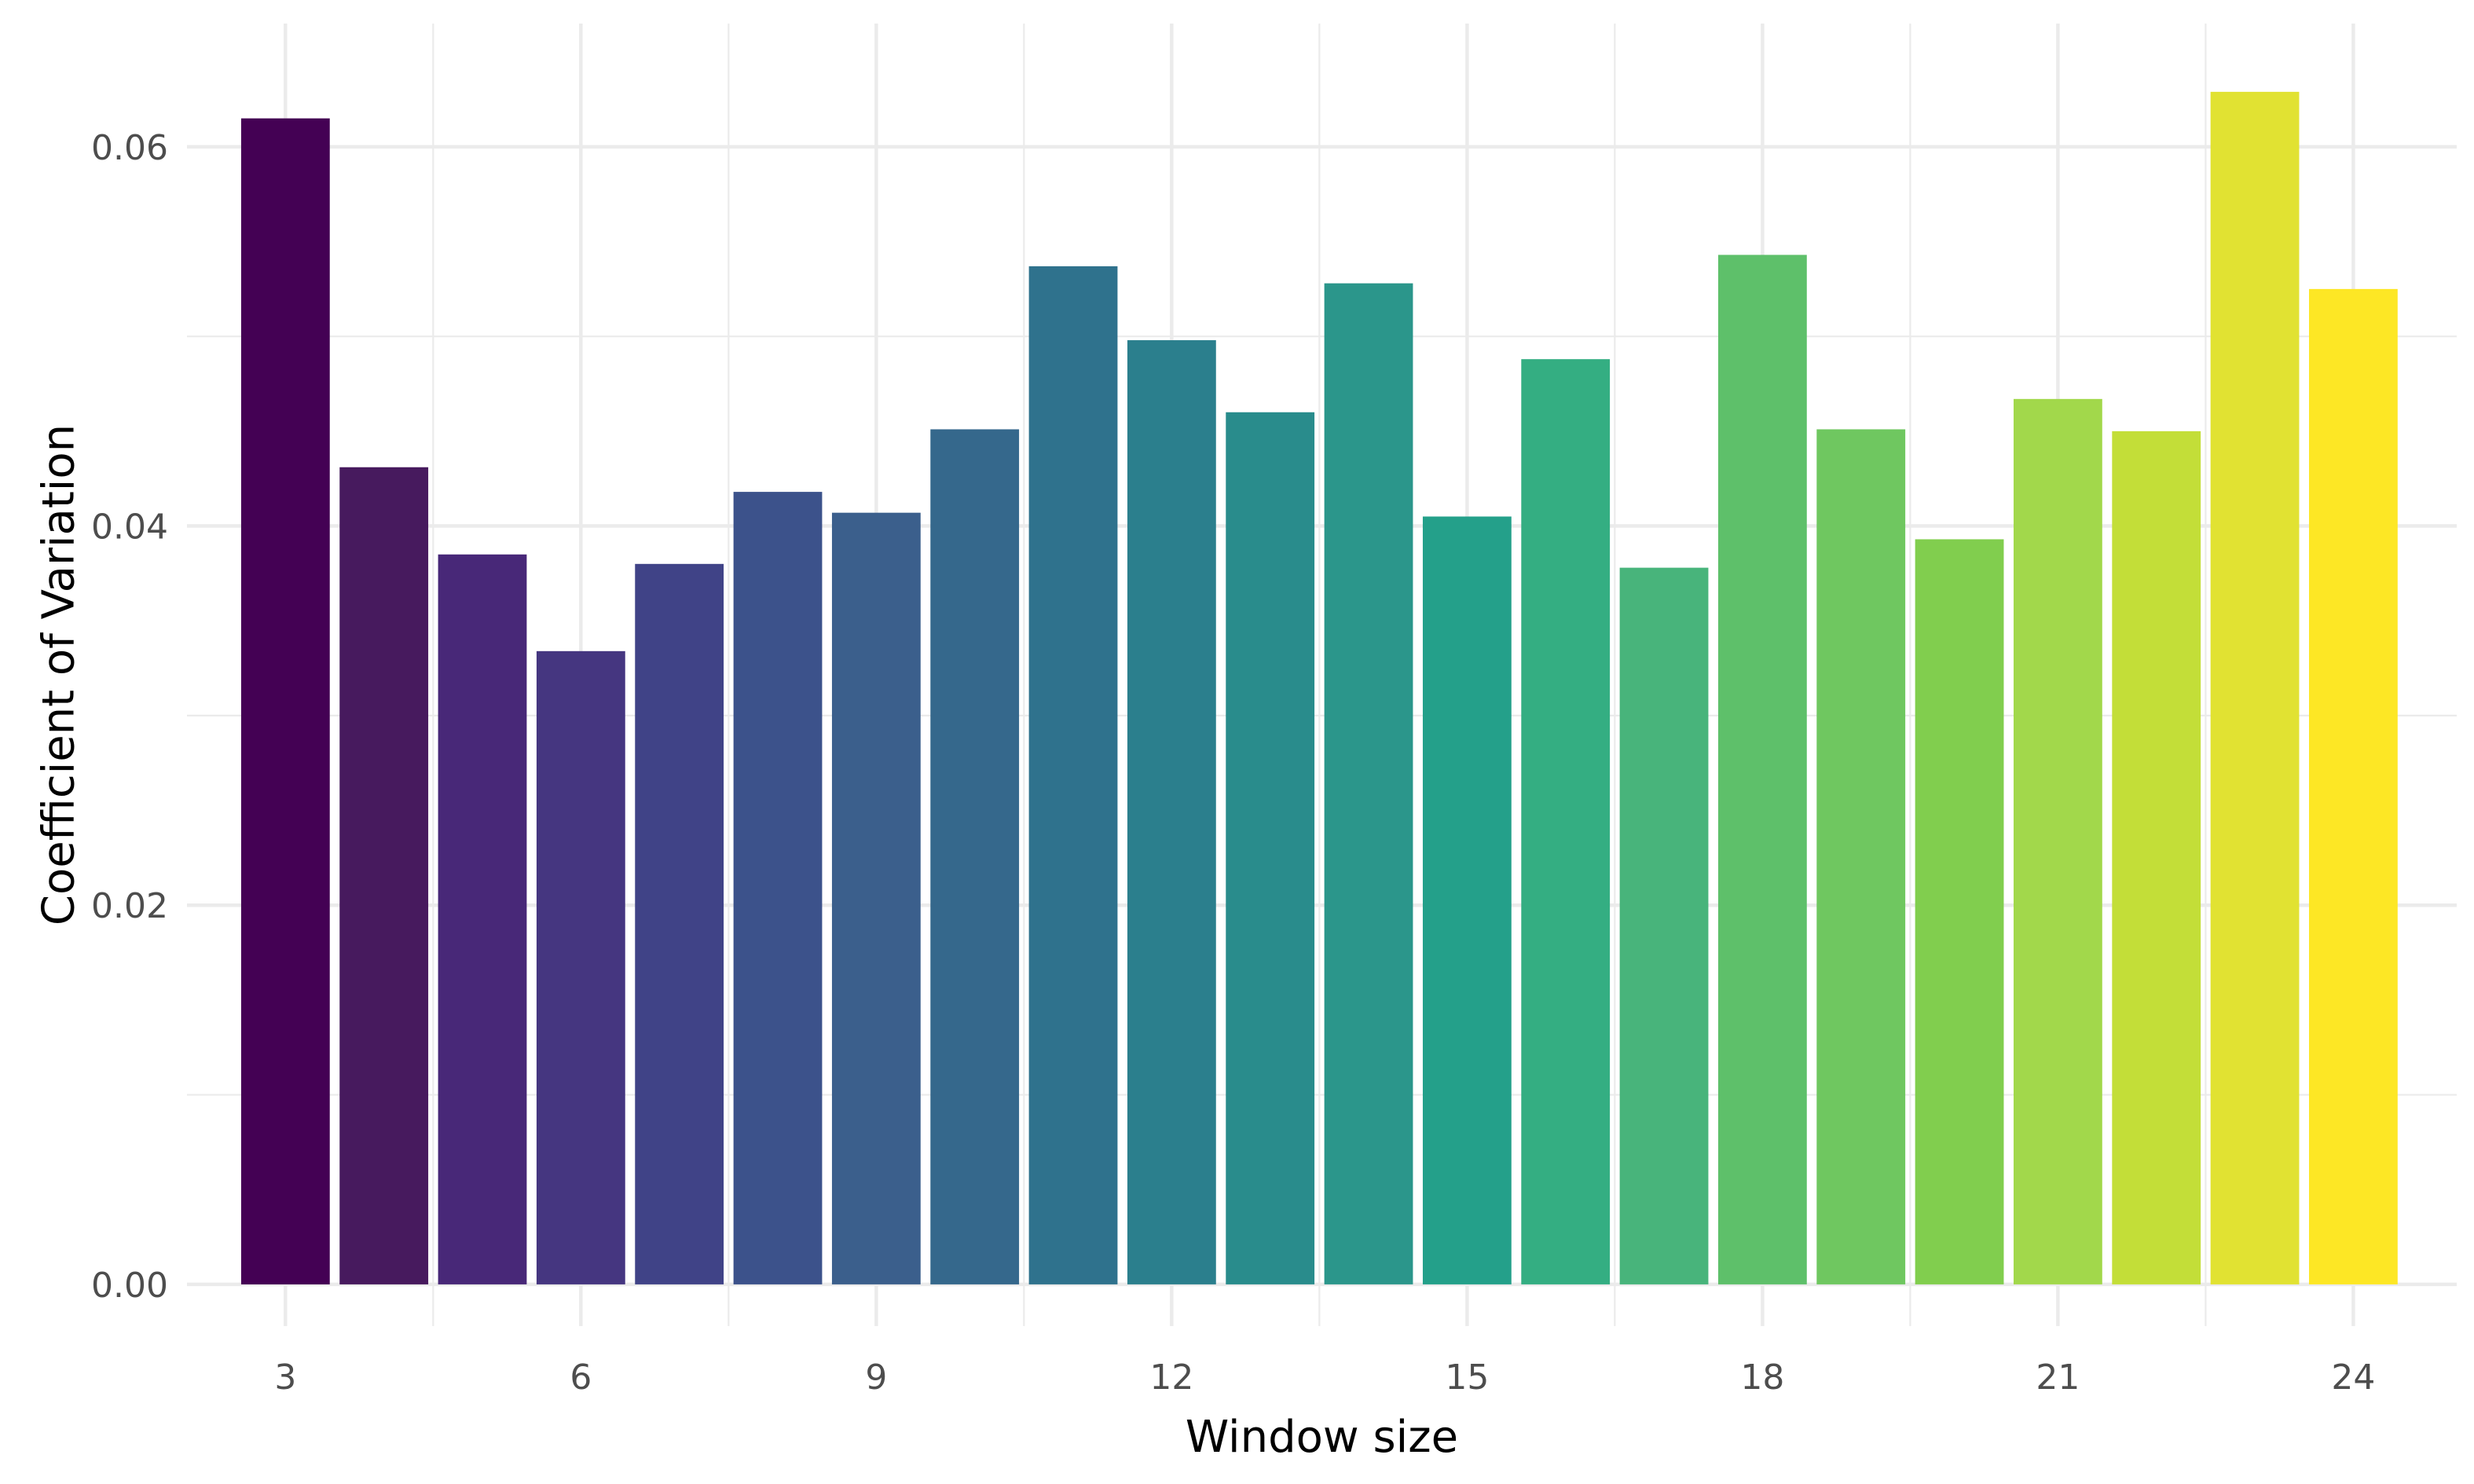 Image resolution: width=2474 pixels, height=1484 pixels. What do you see at coordinates (2353, 1378) in the screenshot?
I see `x-tick-label: 24` at bounding box center [2353, 1378].